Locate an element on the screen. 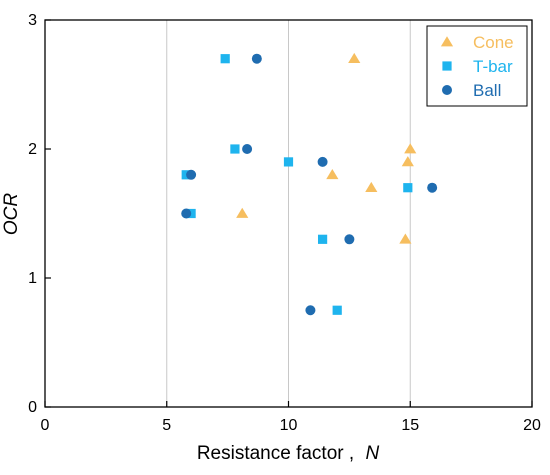 Image resolution: width=550 pixels, height=475 pixels. x-tick-label: 0 is located at coordinates (45, 425).